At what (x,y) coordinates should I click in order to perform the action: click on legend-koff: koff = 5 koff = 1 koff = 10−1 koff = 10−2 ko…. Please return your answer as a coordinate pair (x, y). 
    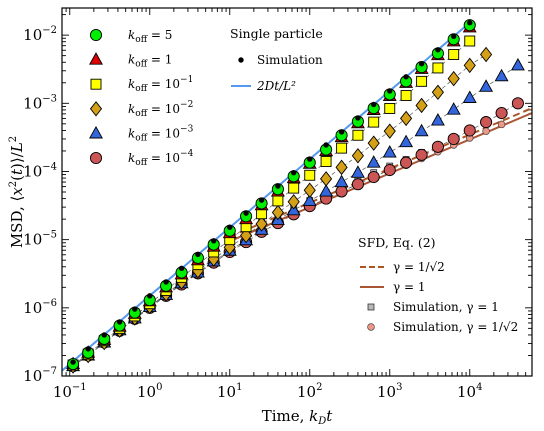
    Looking at the image, I should click on (141, 98).